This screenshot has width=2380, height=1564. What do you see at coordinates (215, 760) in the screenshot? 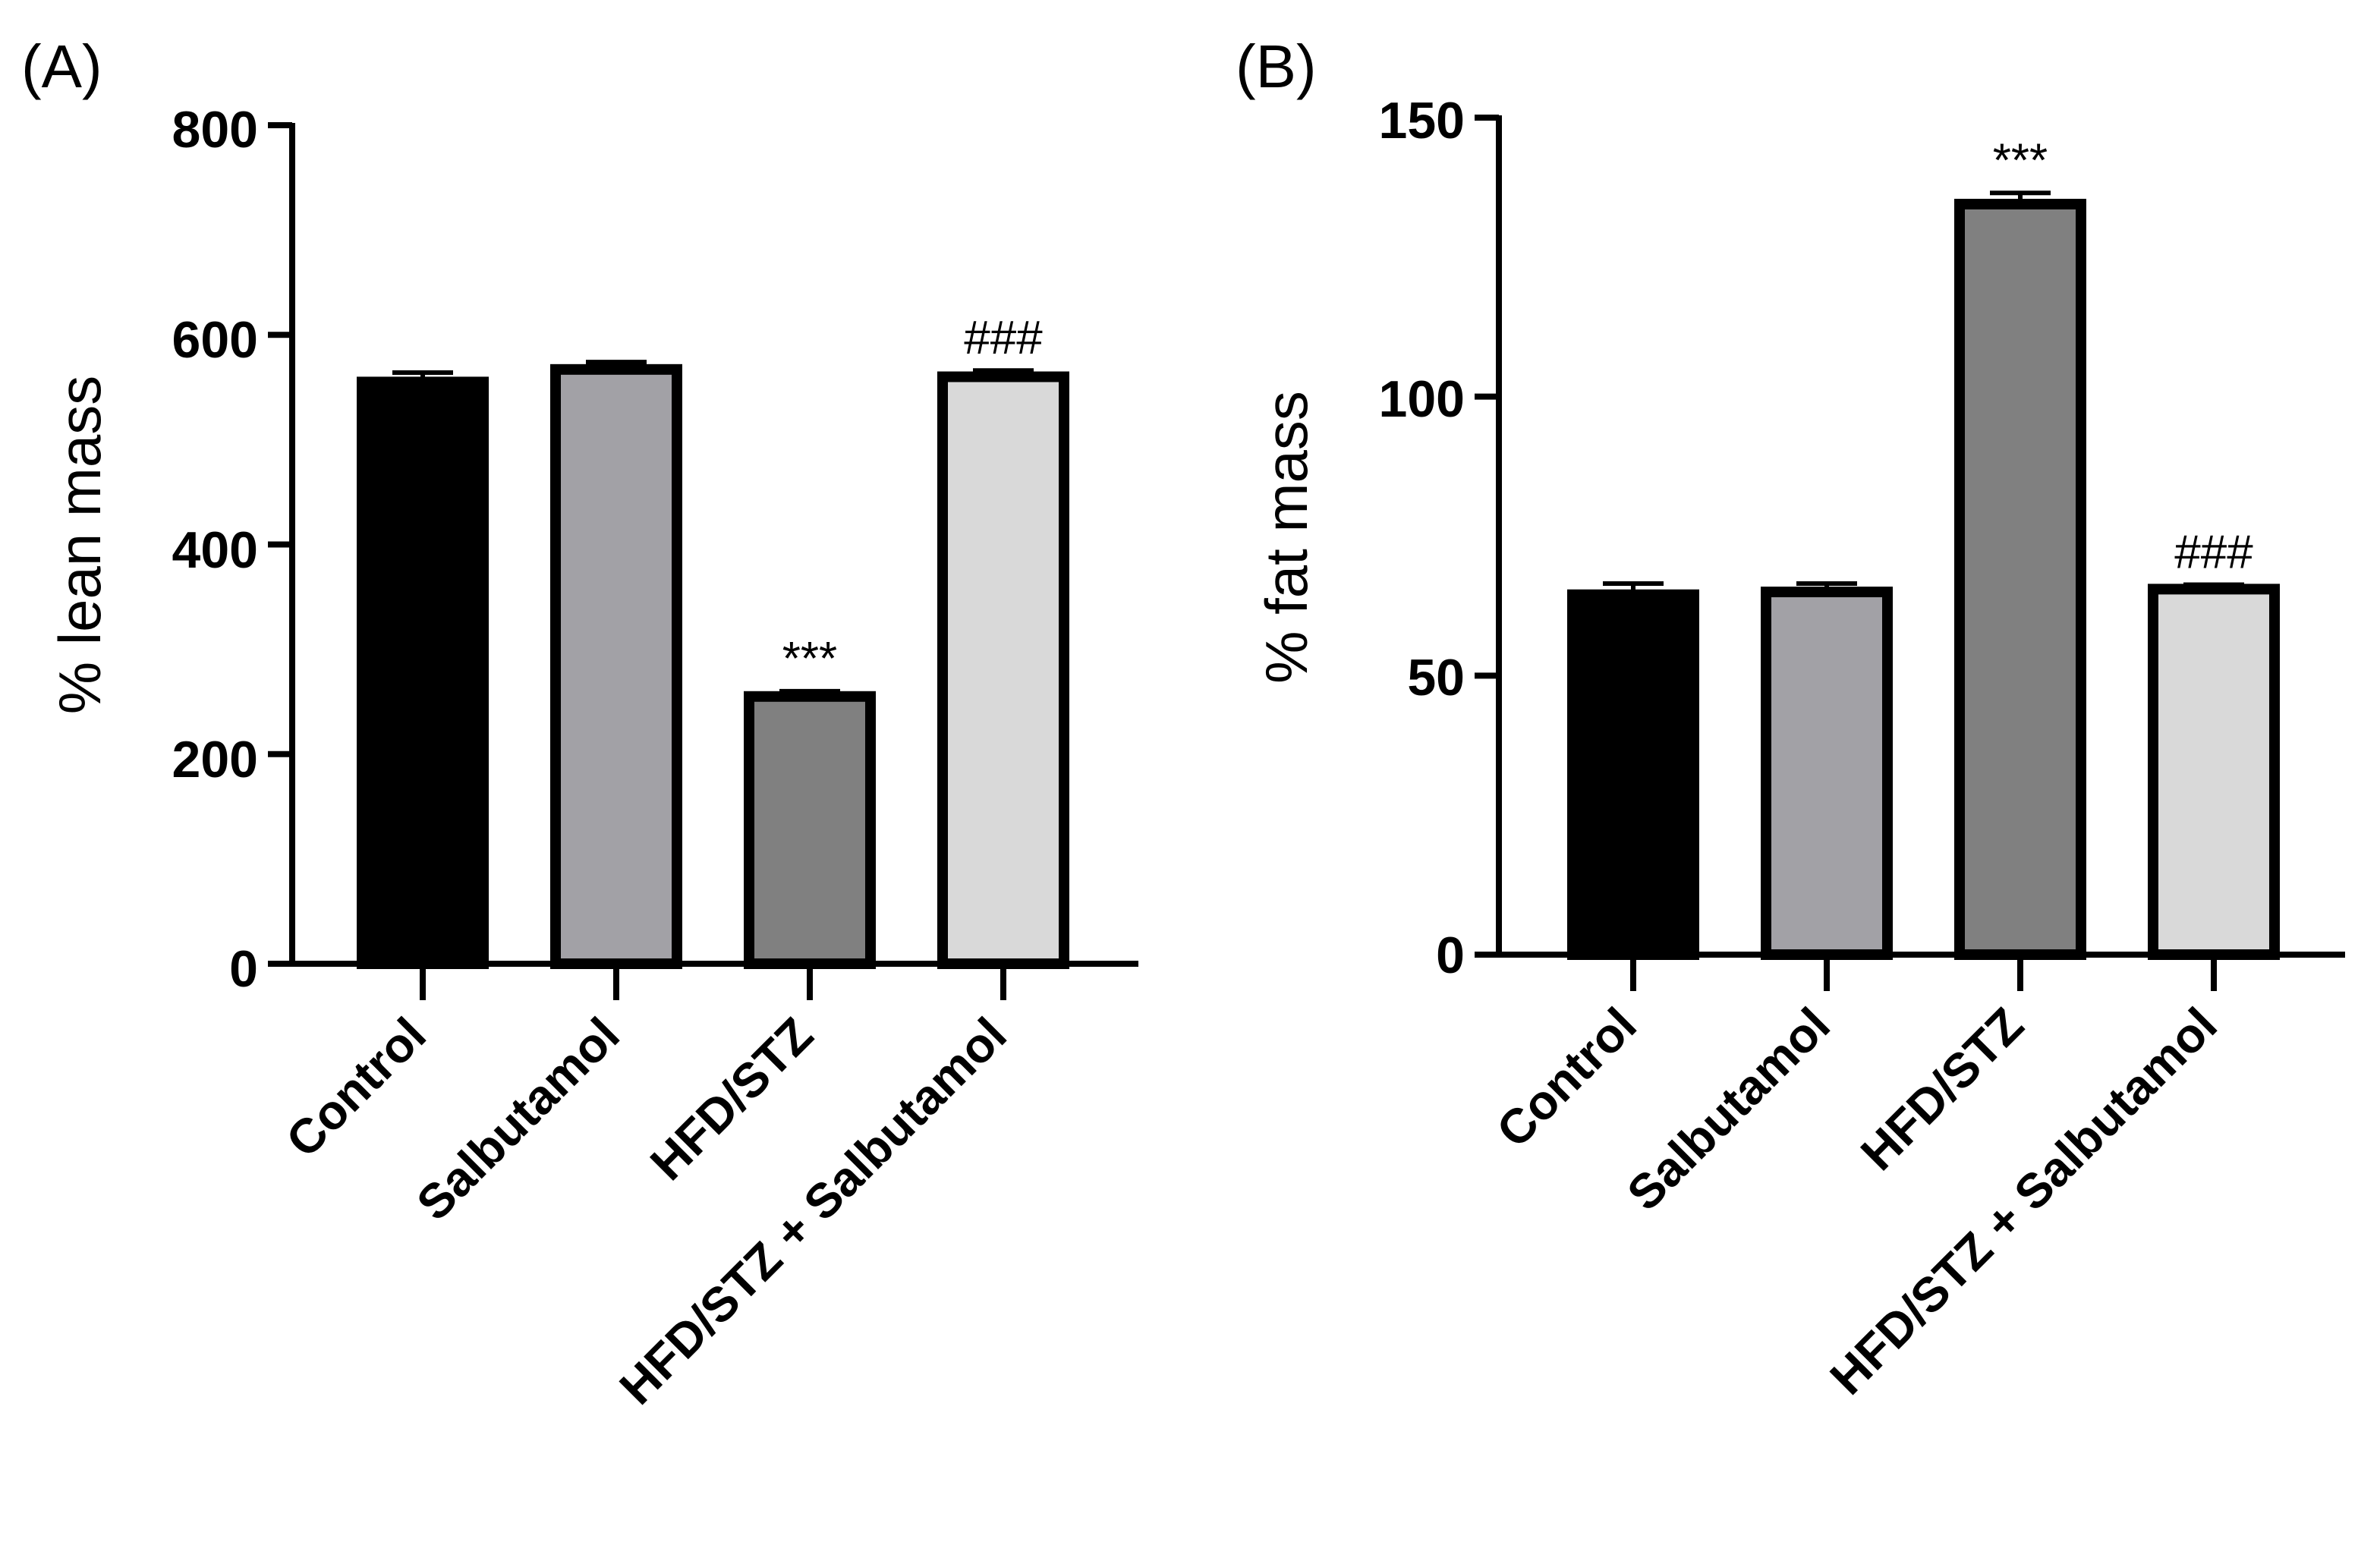
I see `panel-a-y-tick-label: 200` at bounding box center [215, 760].